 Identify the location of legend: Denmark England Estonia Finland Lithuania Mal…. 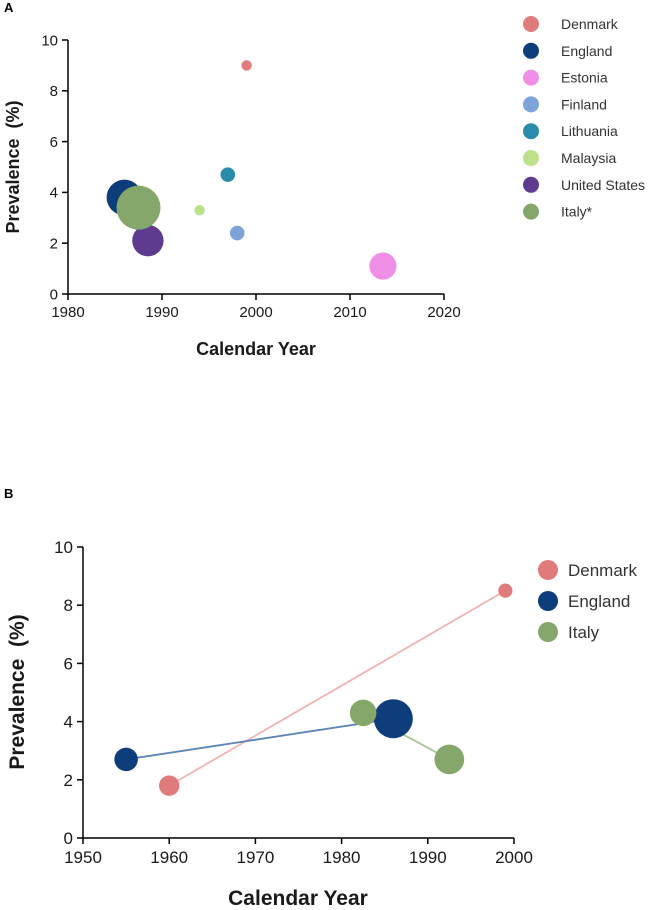
(584, 118).